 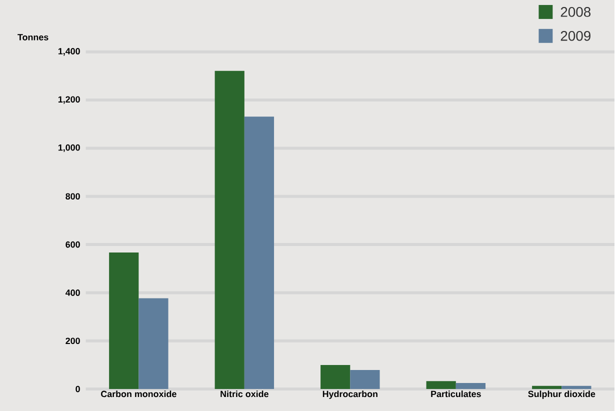 I want to click on x-tick-label: Particulates, so click(x=456, y=394).